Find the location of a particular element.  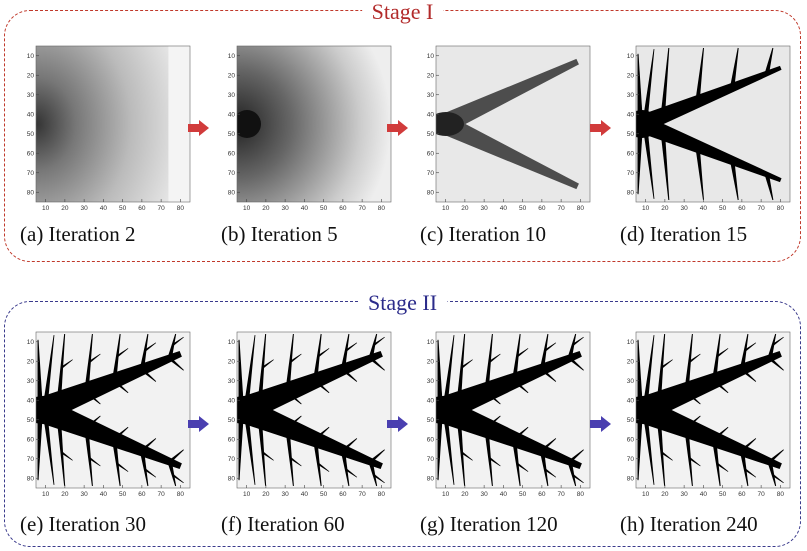

plot-b: 10 20 30 40 50 60 70 80 10 20 30 40 50 60 70 80 is located at coordinates (310, 128).